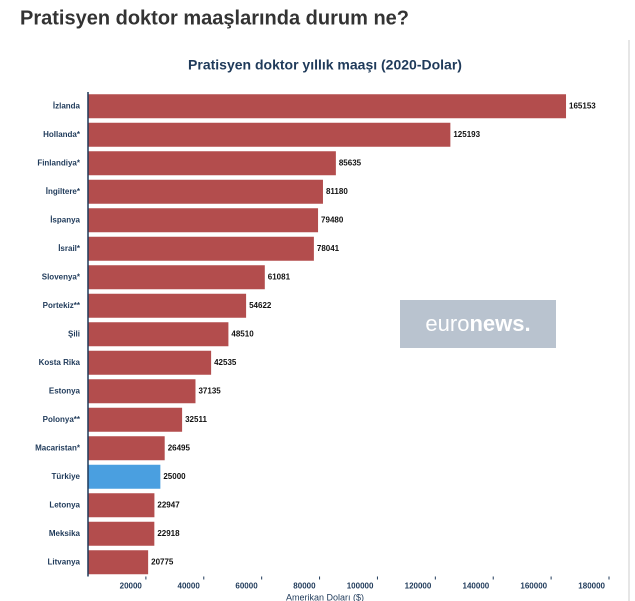 This screenshot has height=601, width=635. I want to click on x-tick-label: 60000, so click(246, 586).